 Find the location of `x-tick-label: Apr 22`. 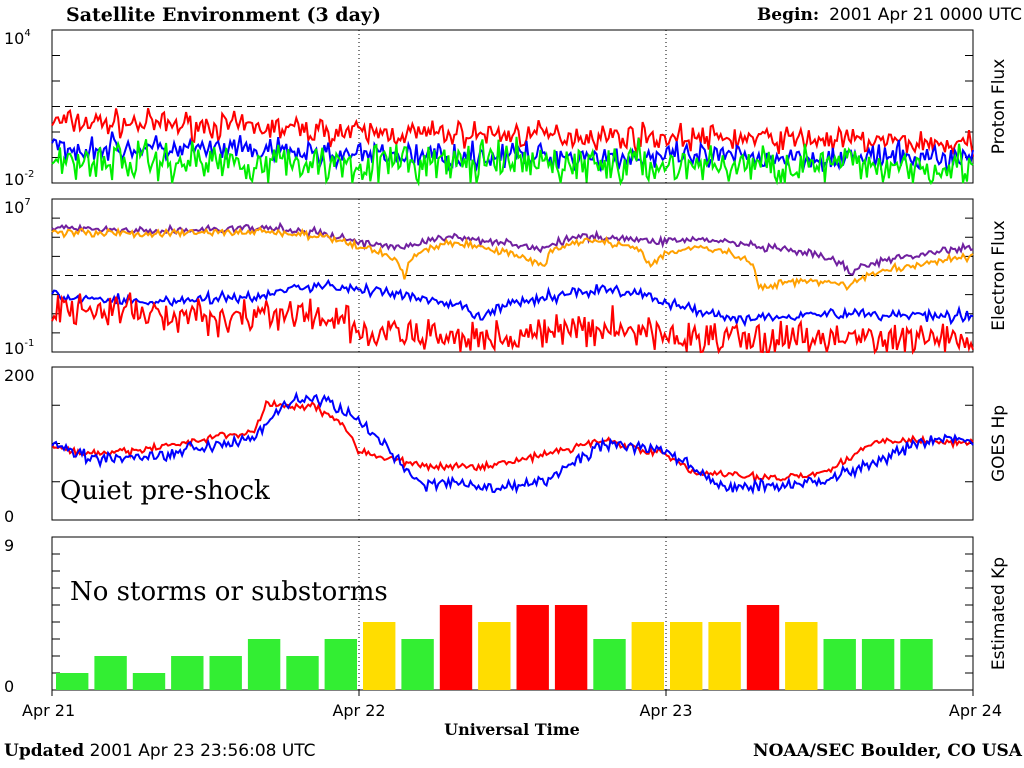

x-tick-label: Apr 22 is located at coordinates (358, 710).